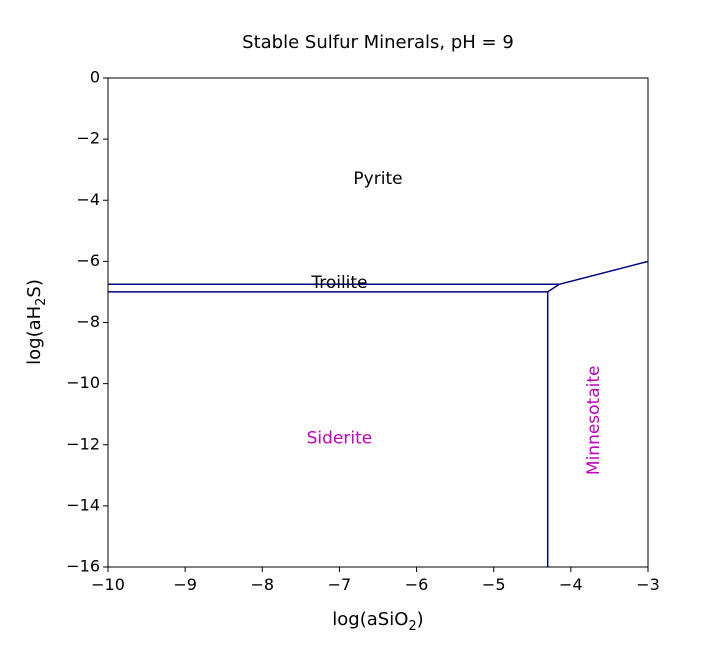 Image resolution: width=720 pixels, height=648 pixels. What do you see at coordinates (375, 580) in the screenshot?
I see `x-axis-ticks: −10 −9 −8 −7 −6 −5 −4 −3` at bounding box center [375, 580].